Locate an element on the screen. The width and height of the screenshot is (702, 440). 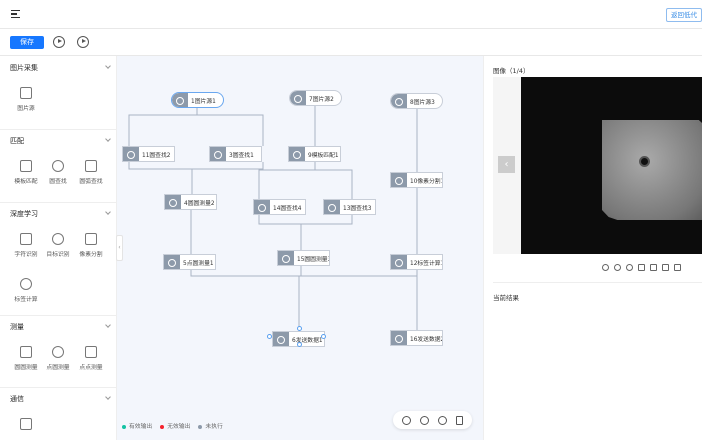
tool-item: 图片源 is located at coordinates (26, 99).